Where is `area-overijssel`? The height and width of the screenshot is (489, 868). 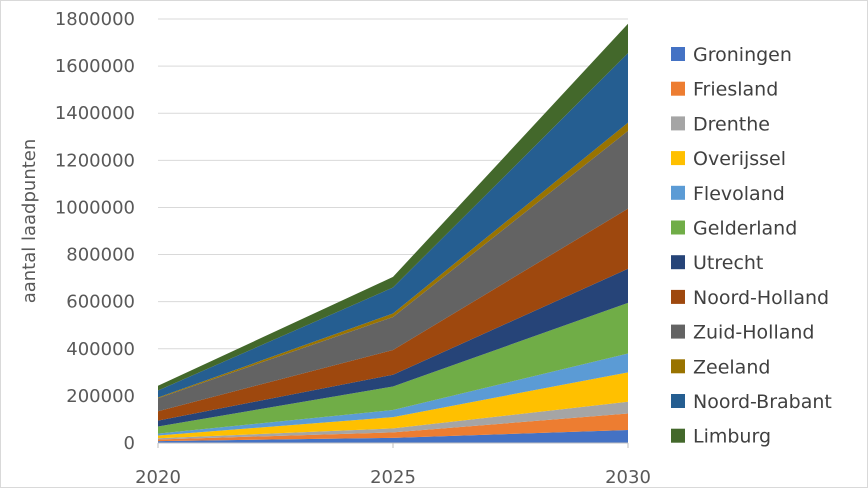
area-overijssel is located at coordinates (393, 405).